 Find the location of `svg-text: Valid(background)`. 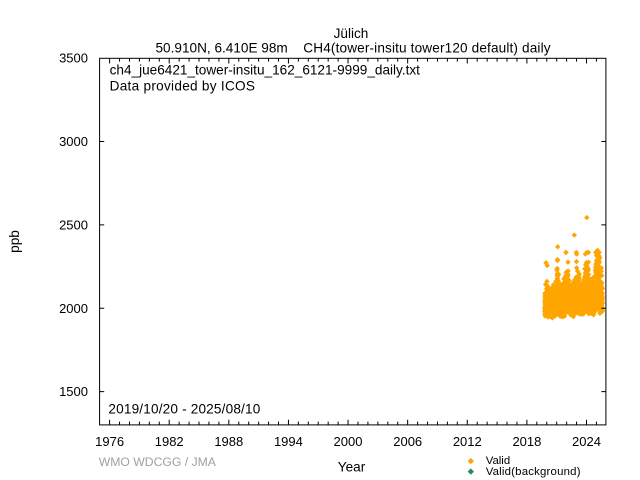

svg-text: Valid(background) is located at coordinates (533, 472).